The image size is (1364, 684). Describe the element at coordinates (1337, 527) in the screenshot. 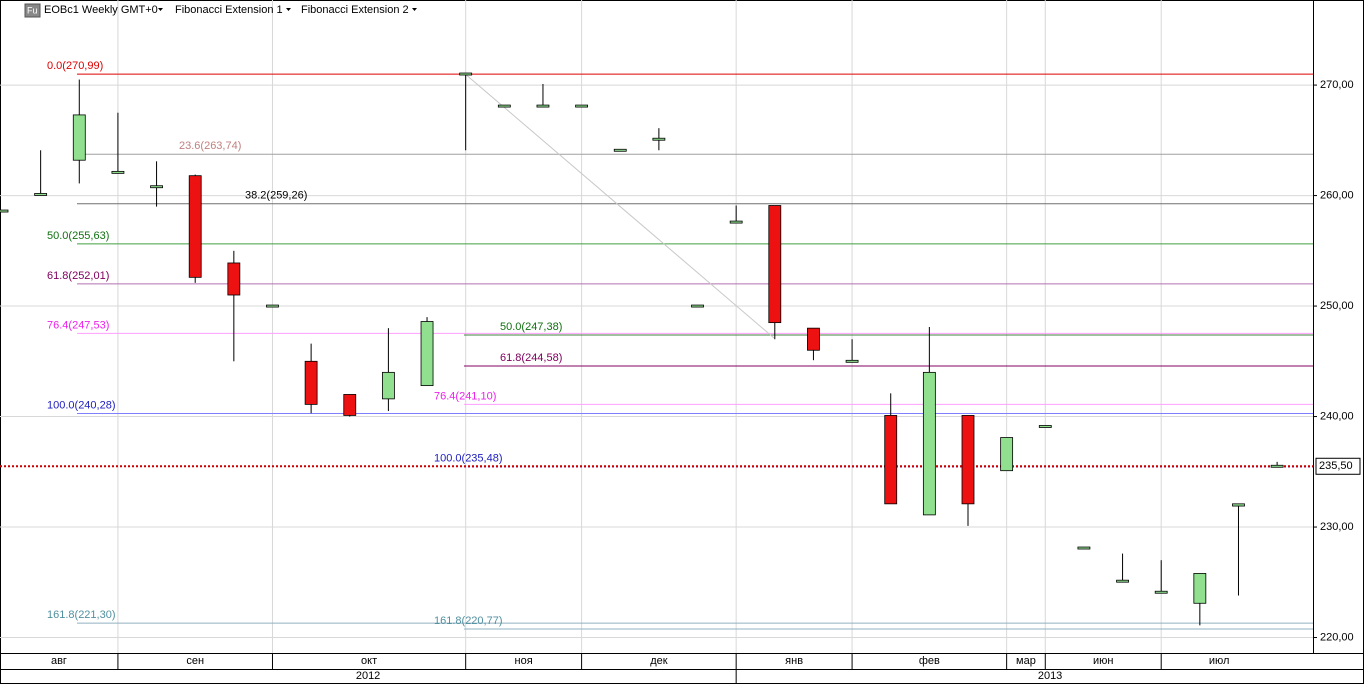

I see `y-tick-label: 230,00` at that location.